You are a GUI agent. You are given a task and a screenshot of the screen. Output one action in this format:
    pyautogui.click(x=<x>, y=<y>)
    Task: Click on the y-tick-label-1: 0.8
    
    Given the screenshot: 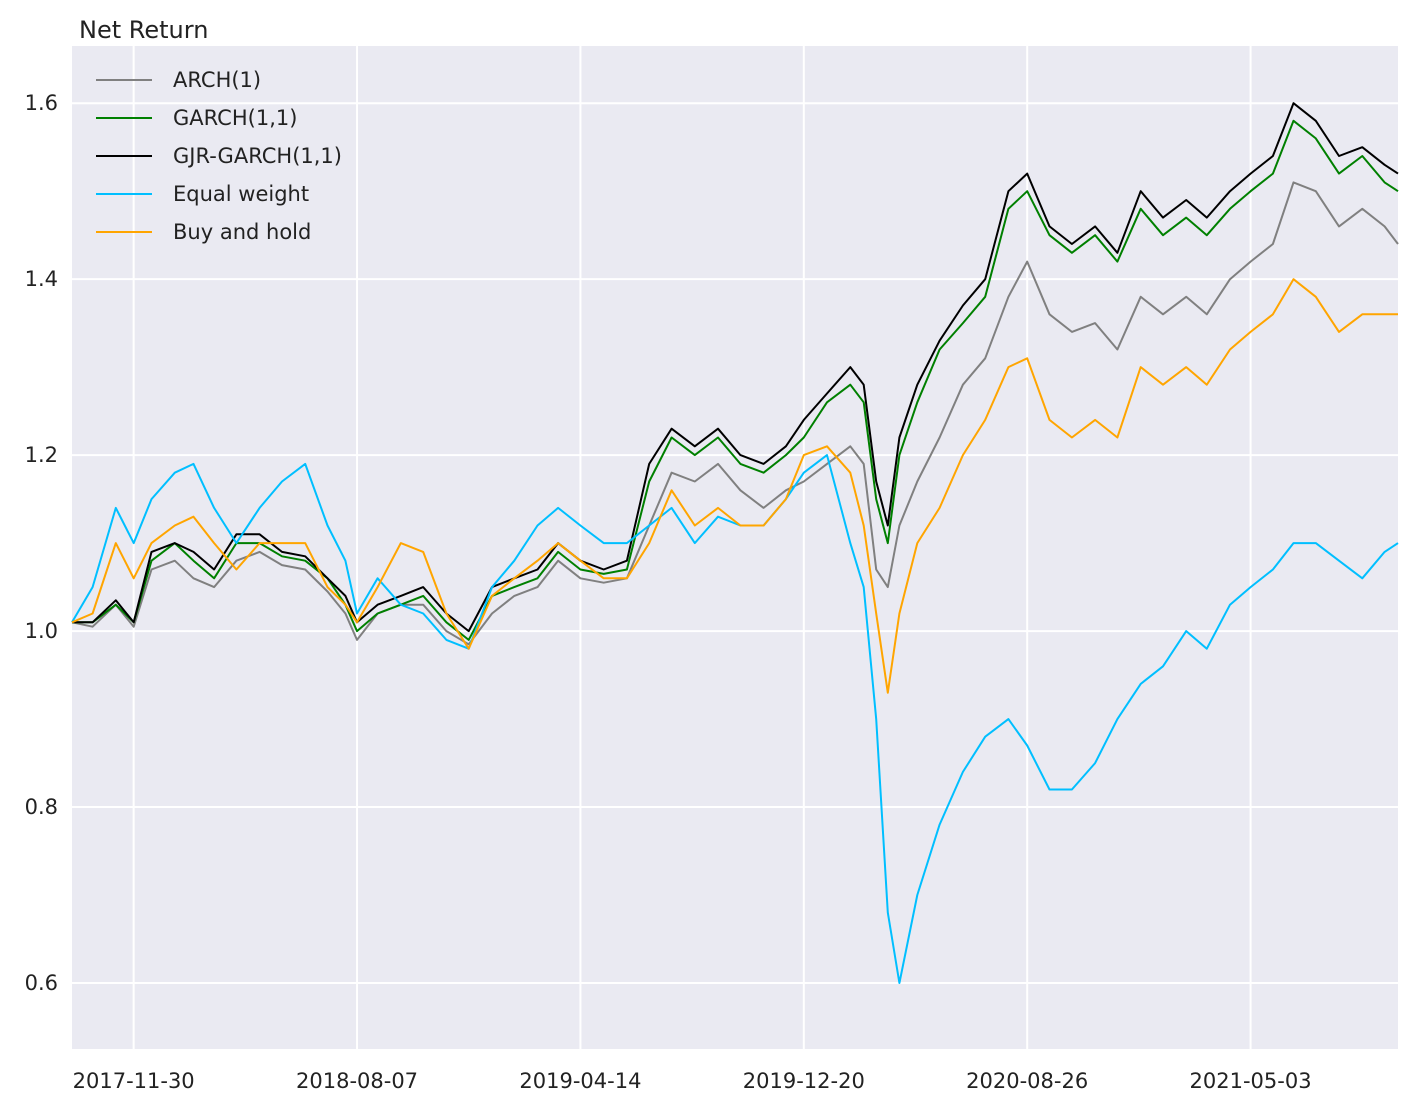 What is the action you would take?
    pyautogui.click(x=41, y=807)
    